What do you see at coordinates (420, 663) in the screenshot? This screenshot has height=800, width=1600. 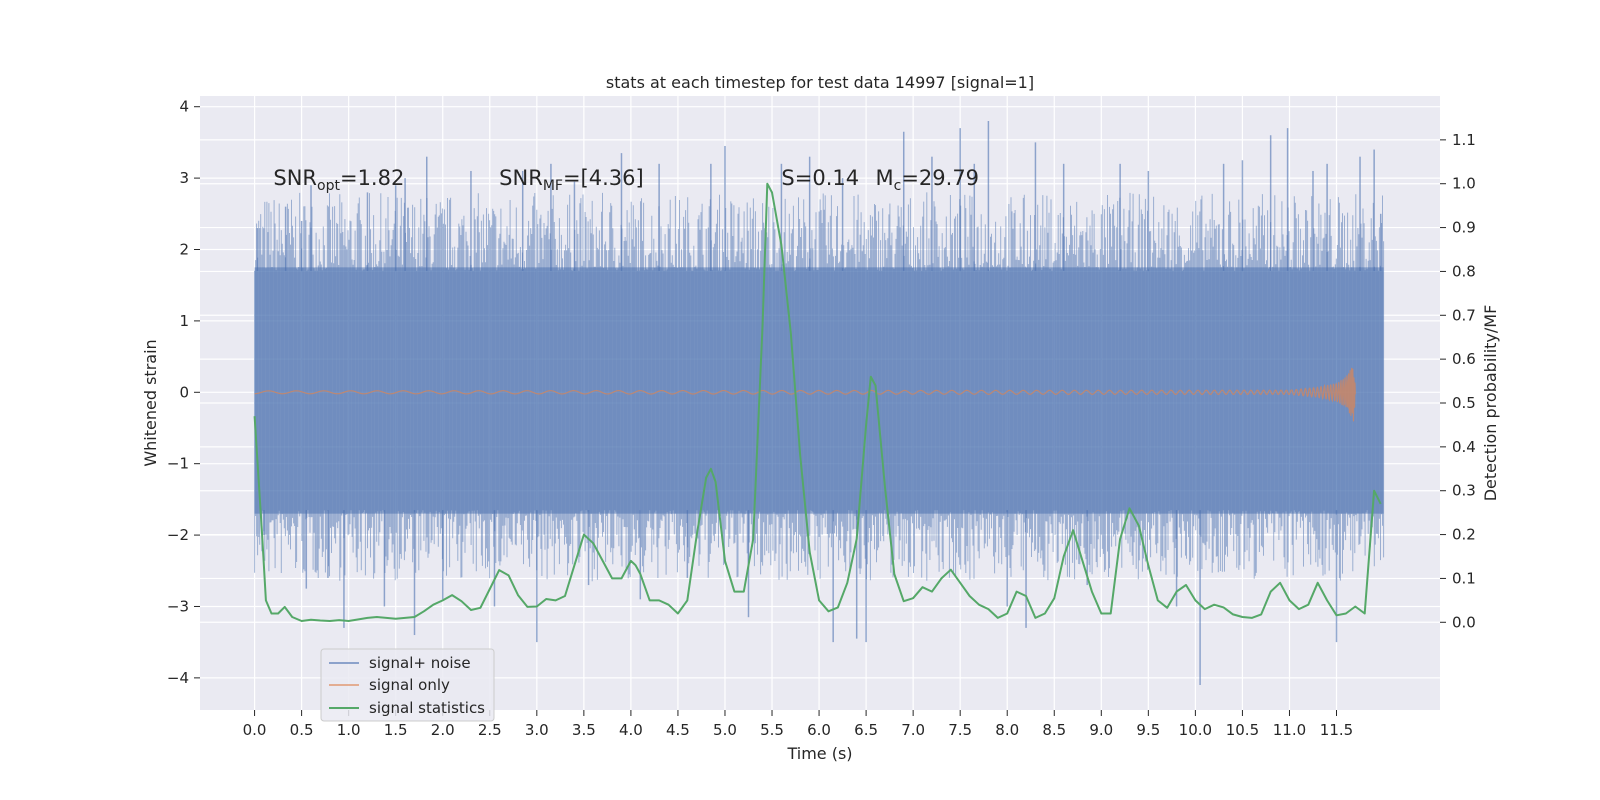 I see `legend-label-signal-plus-noise: signal+ noise` at bounding box center [420, 663].